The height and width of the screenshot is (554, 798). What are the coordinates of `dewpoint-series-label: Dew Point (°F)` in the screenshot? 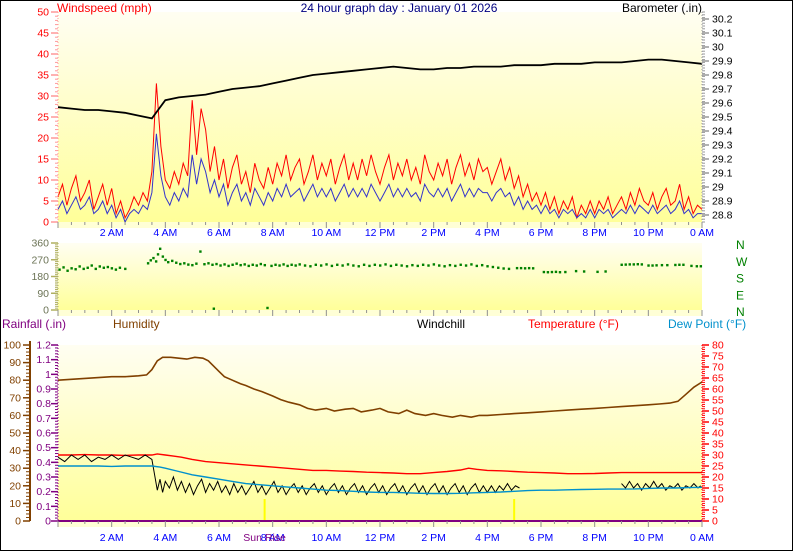 It's located at (707, 324).